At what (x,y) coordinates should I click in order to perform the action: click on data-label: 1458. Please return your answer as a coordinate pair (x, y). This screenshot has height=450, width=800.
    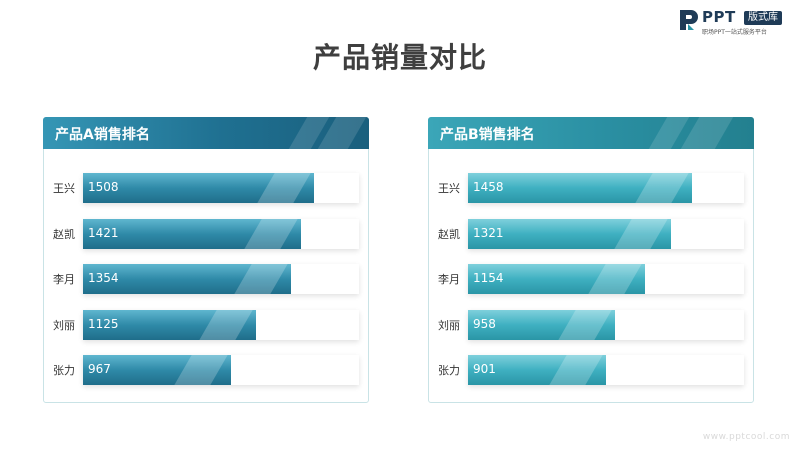
    Looking at the image, I should click on (488, 187).